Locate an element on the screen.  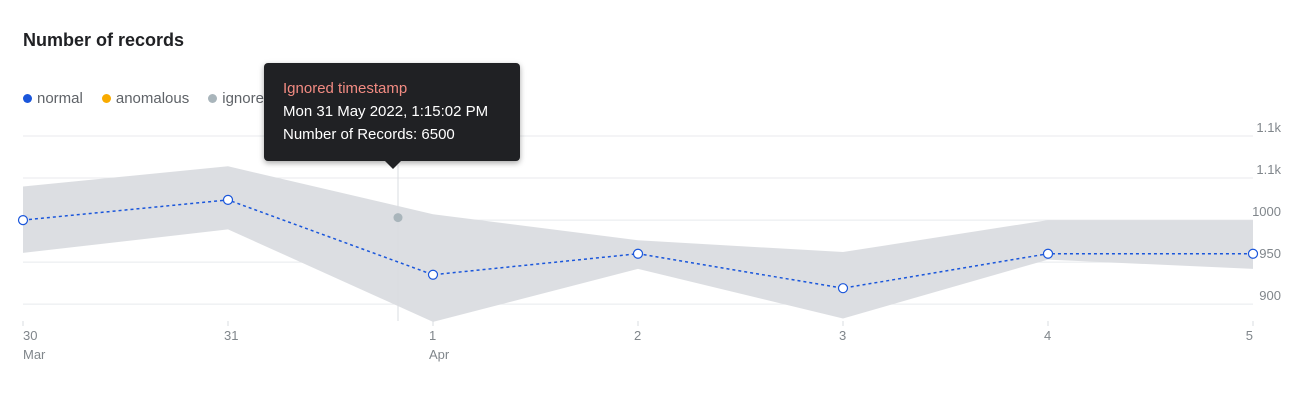
x-tick-label: 30 is located at coordinates (30, 335).